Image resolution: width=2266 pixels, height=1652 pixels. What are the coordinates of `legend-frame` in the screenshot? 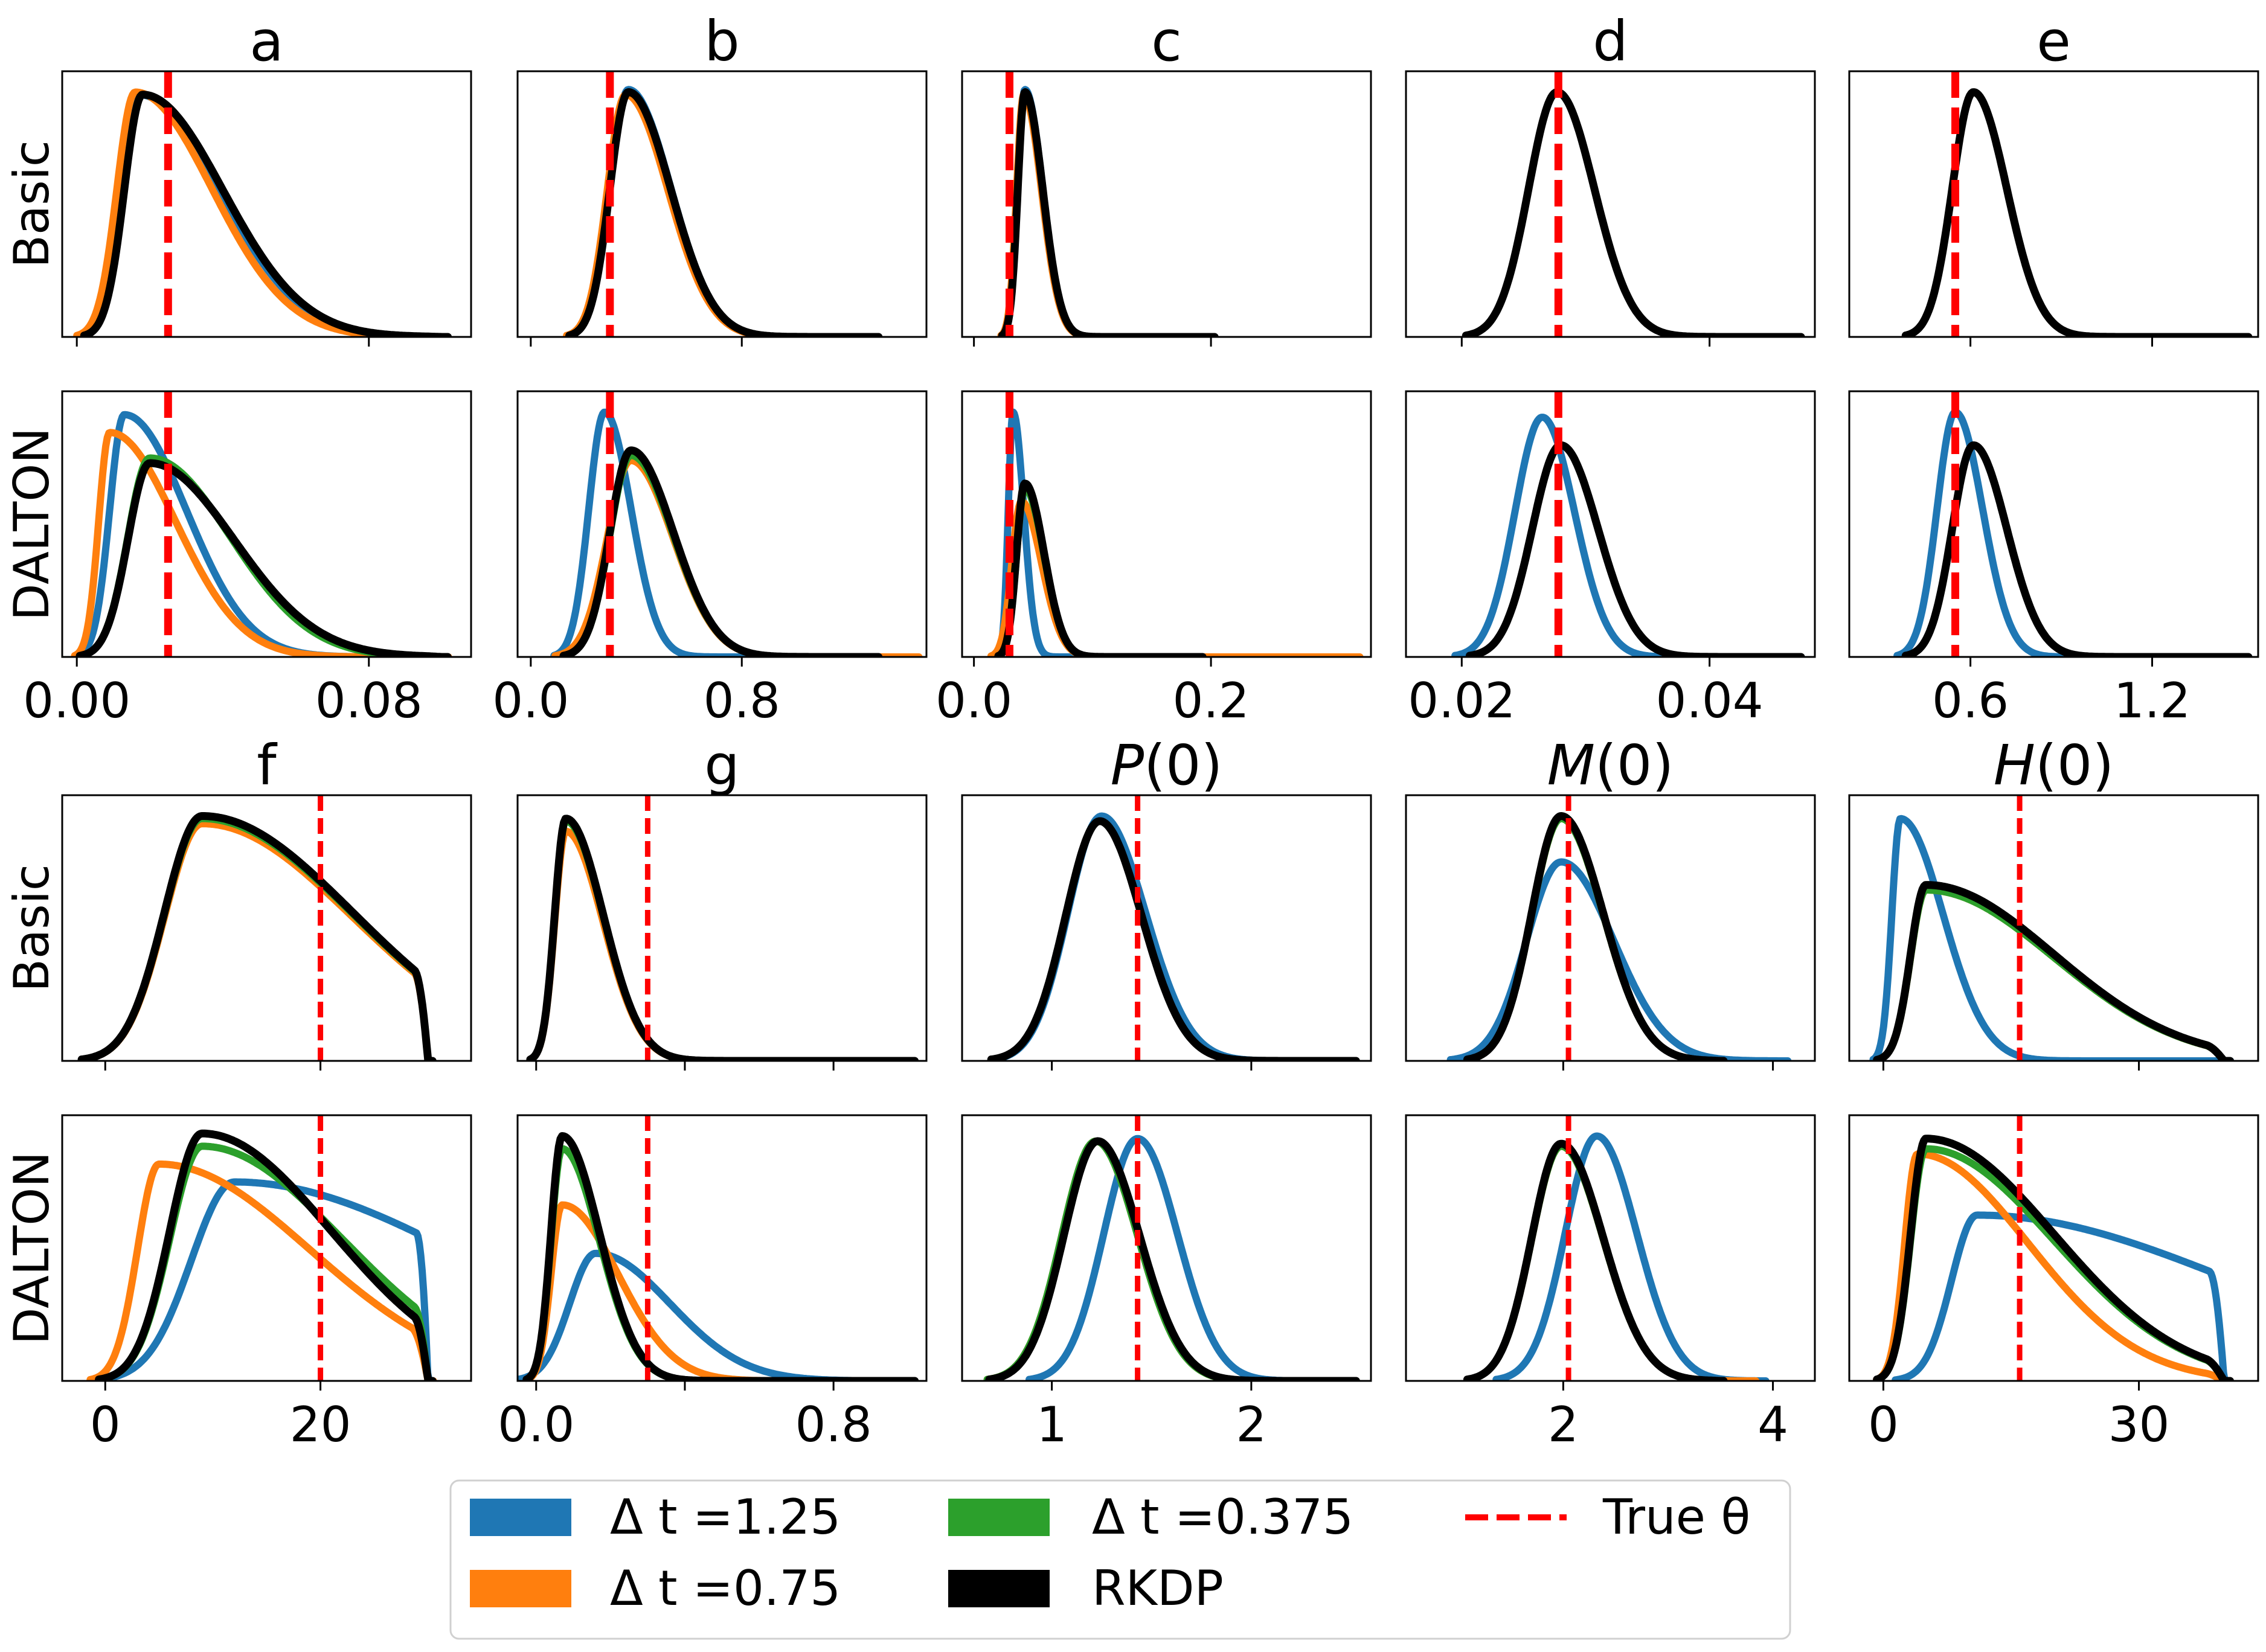 It's located at (1120, 1559).